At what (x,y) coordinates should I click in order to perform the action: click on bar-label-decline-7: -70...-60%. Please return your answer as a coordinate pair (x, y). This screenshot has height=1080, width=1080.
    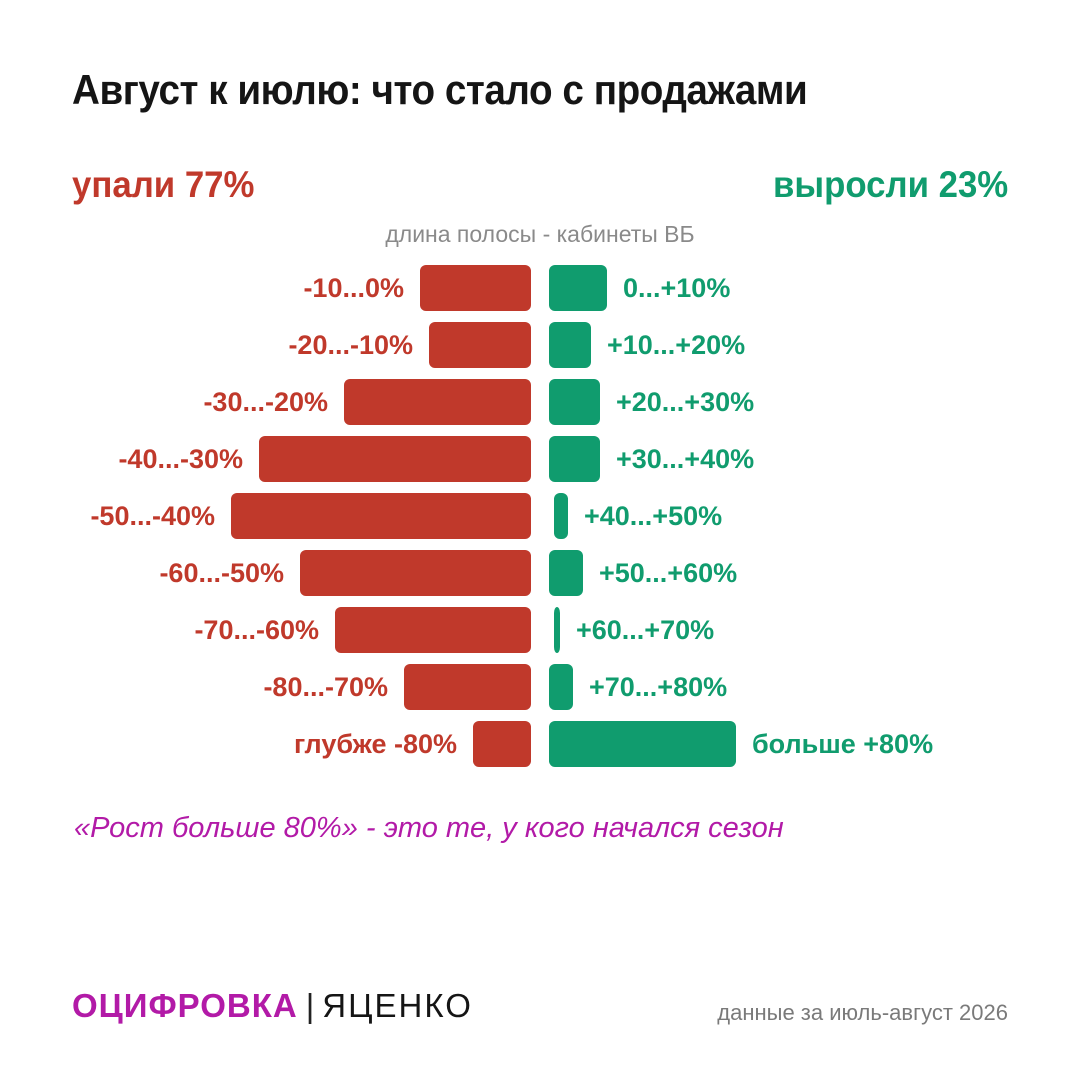
    Looking at the image, I should click on (256, 630).